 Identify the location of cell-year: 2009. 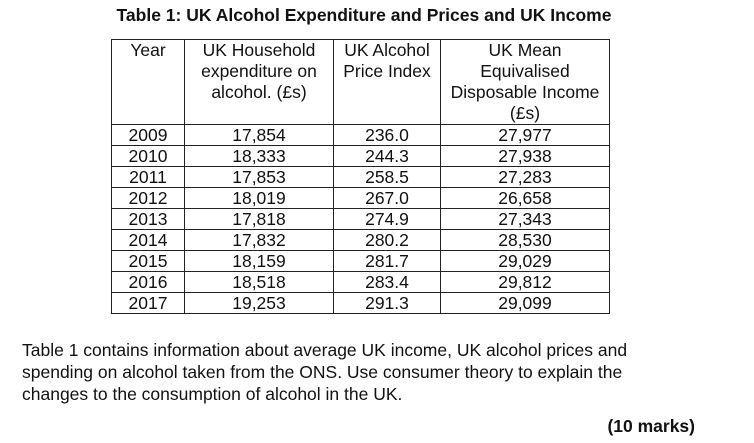
(148, 135).